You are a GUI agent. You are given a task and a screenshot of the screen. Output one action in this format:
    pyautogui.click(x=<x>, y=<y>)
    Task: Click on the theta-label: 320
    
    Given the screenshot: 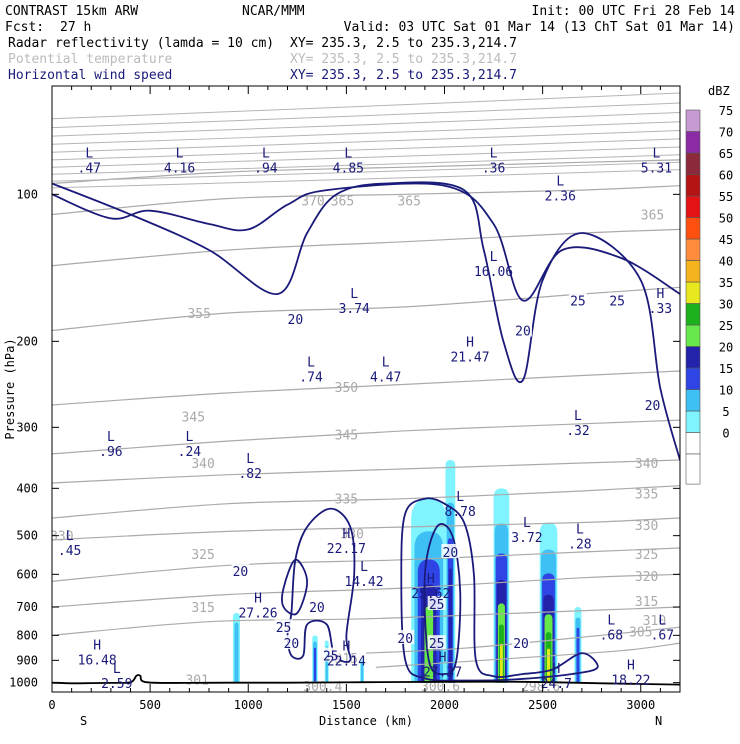 What is the action you would take?
    pyautogui.click(x=646, y=577)
    